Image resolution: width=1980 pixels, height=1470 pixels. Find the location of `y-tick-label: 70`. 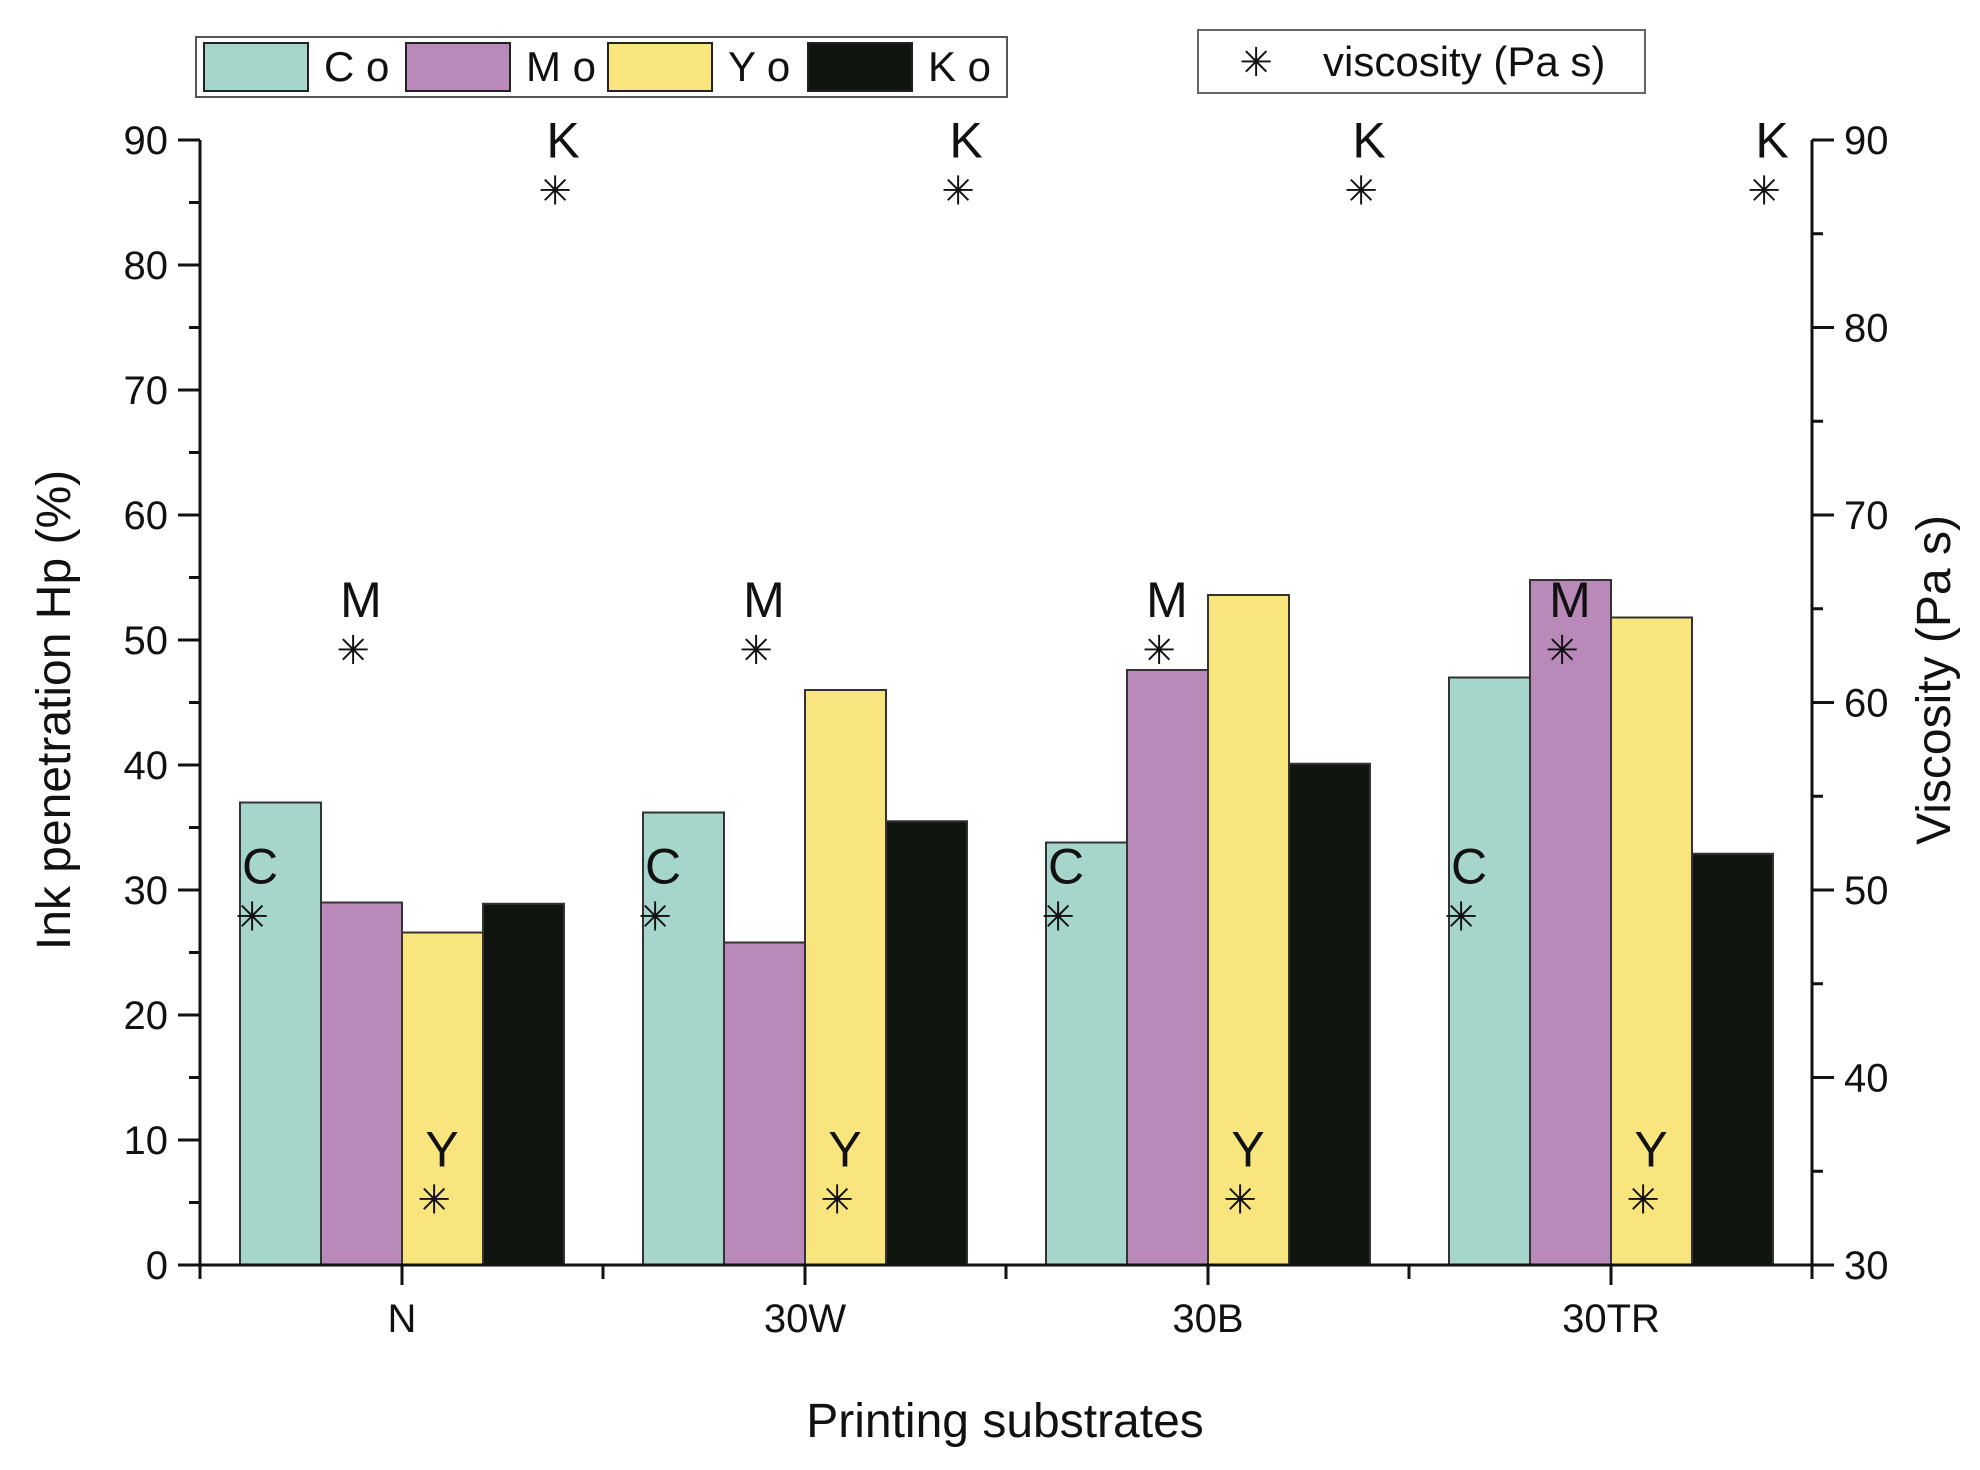

y-tick-label: 70 is located at coordinates (146, 391).